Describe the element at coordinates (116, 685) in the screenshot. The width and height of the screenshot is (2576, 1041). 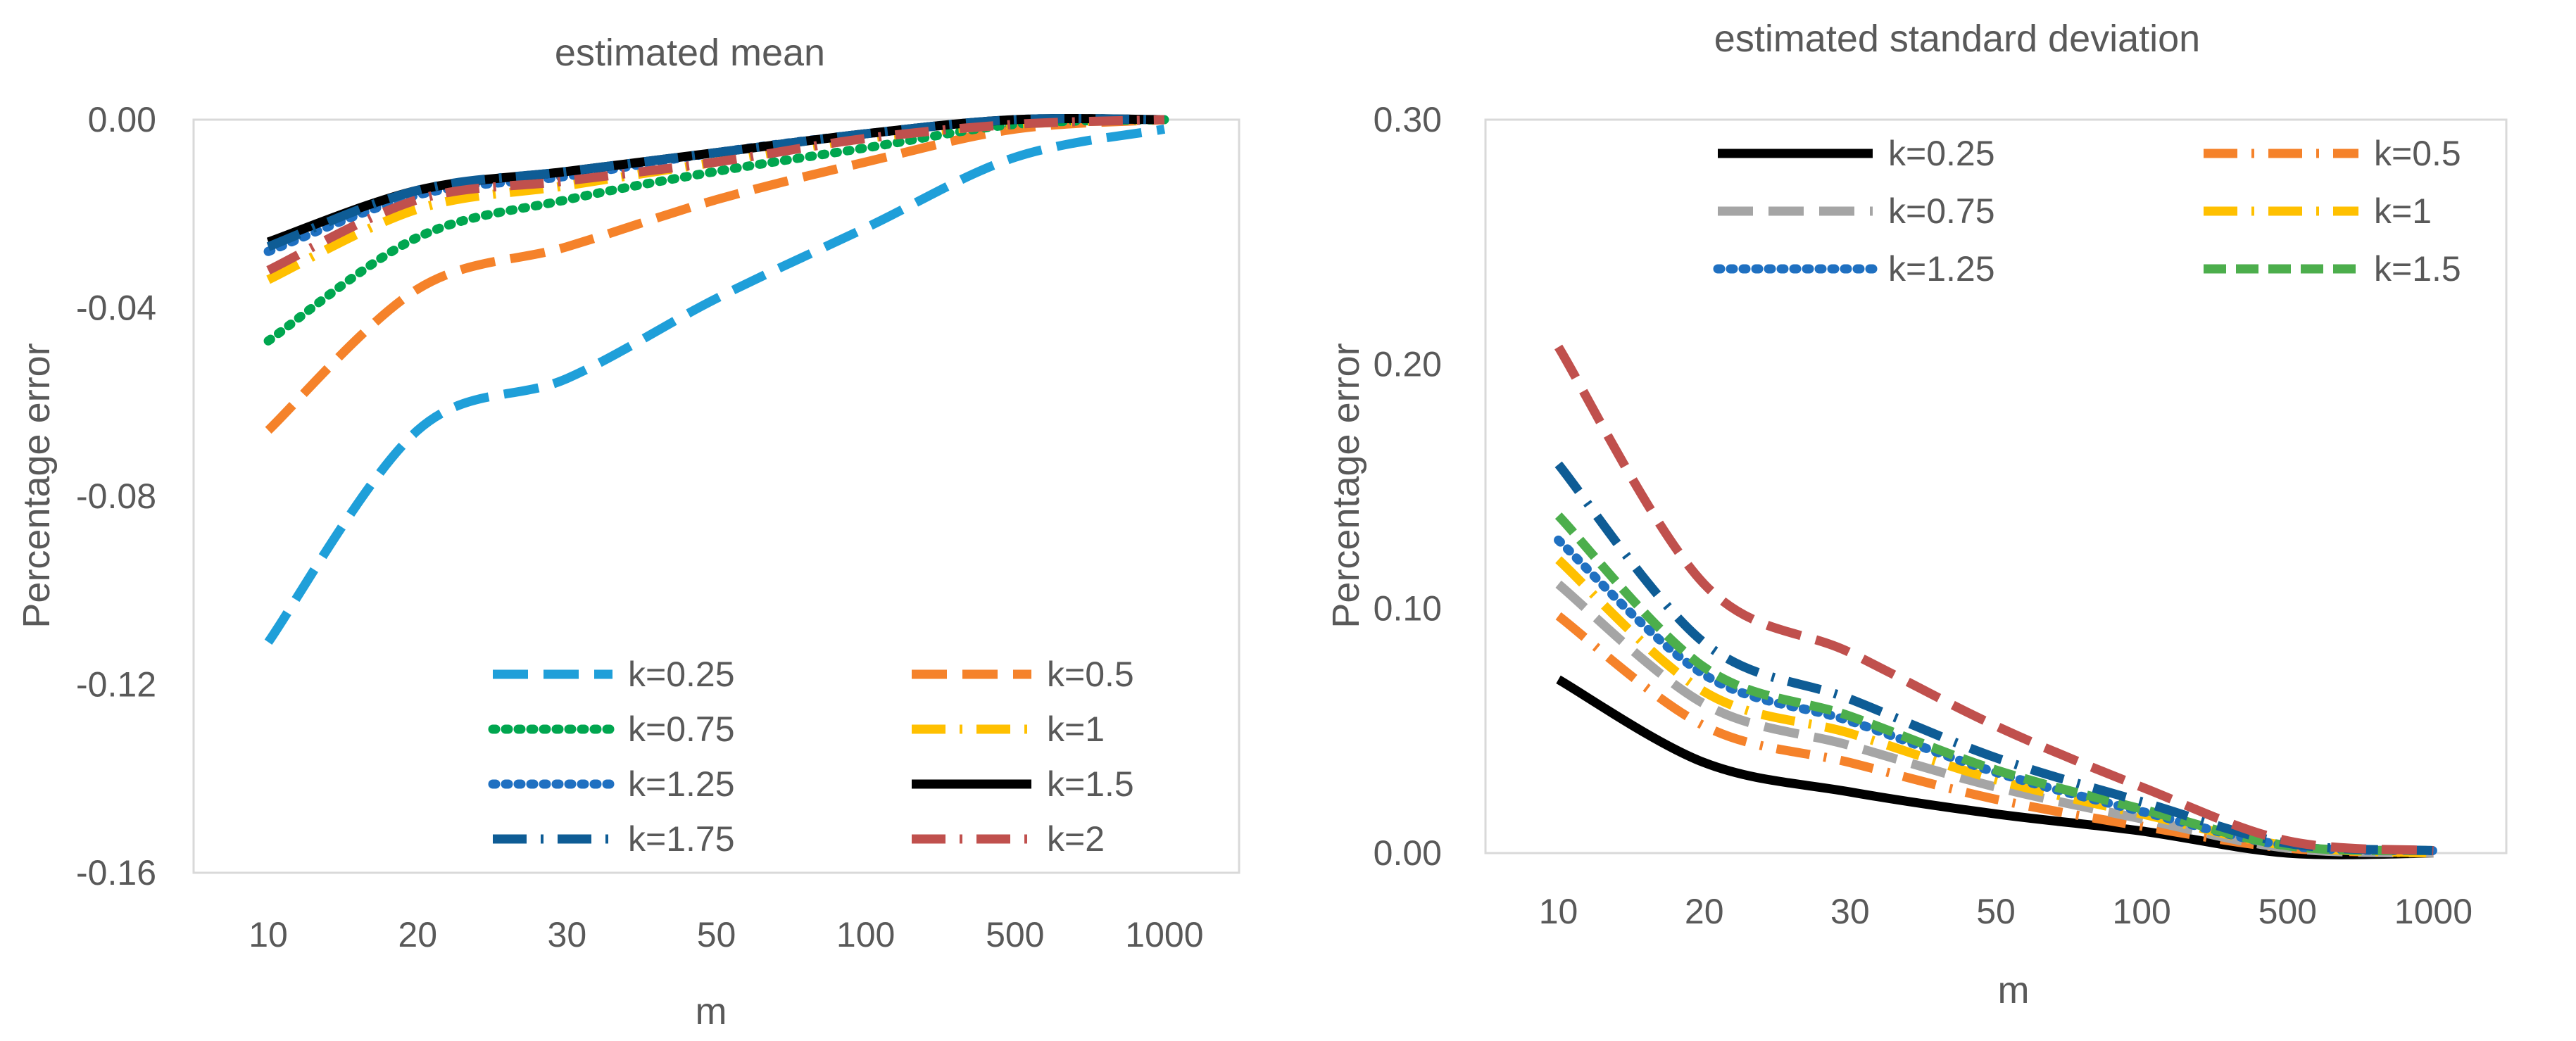
I see `y-tick-label: -0.12` at that location.